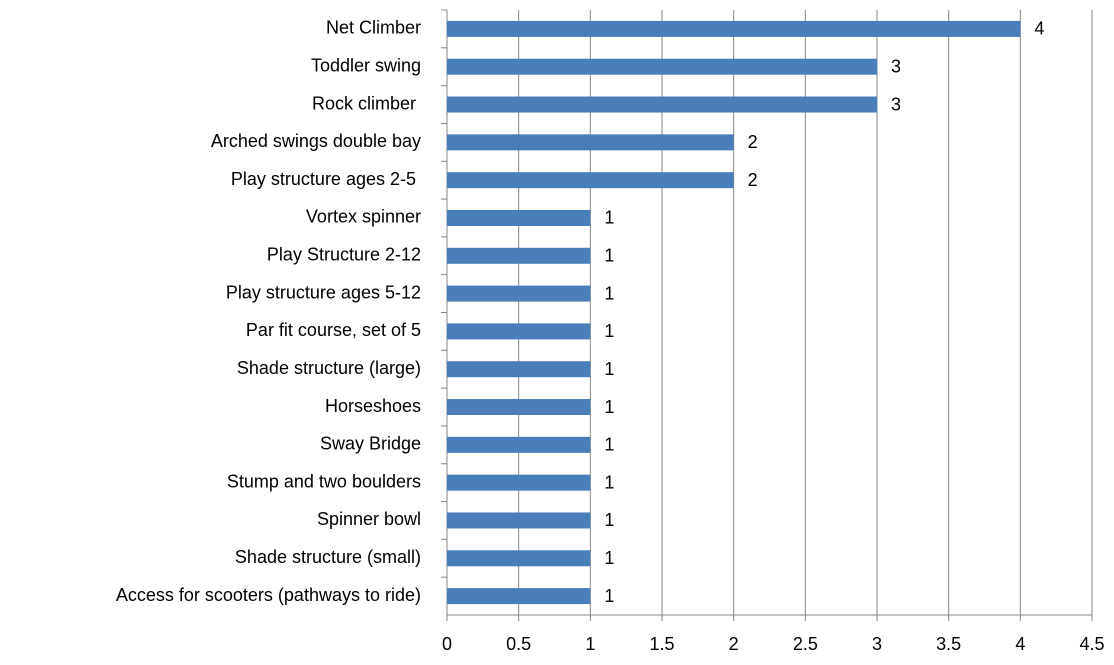 The height and width of the screenshot is (665, 1114). What do you see at coordinates (328, 557) in the screenshot?
I see `y-tick-label: Shade structure (small)` at bounding box center [328, 557].